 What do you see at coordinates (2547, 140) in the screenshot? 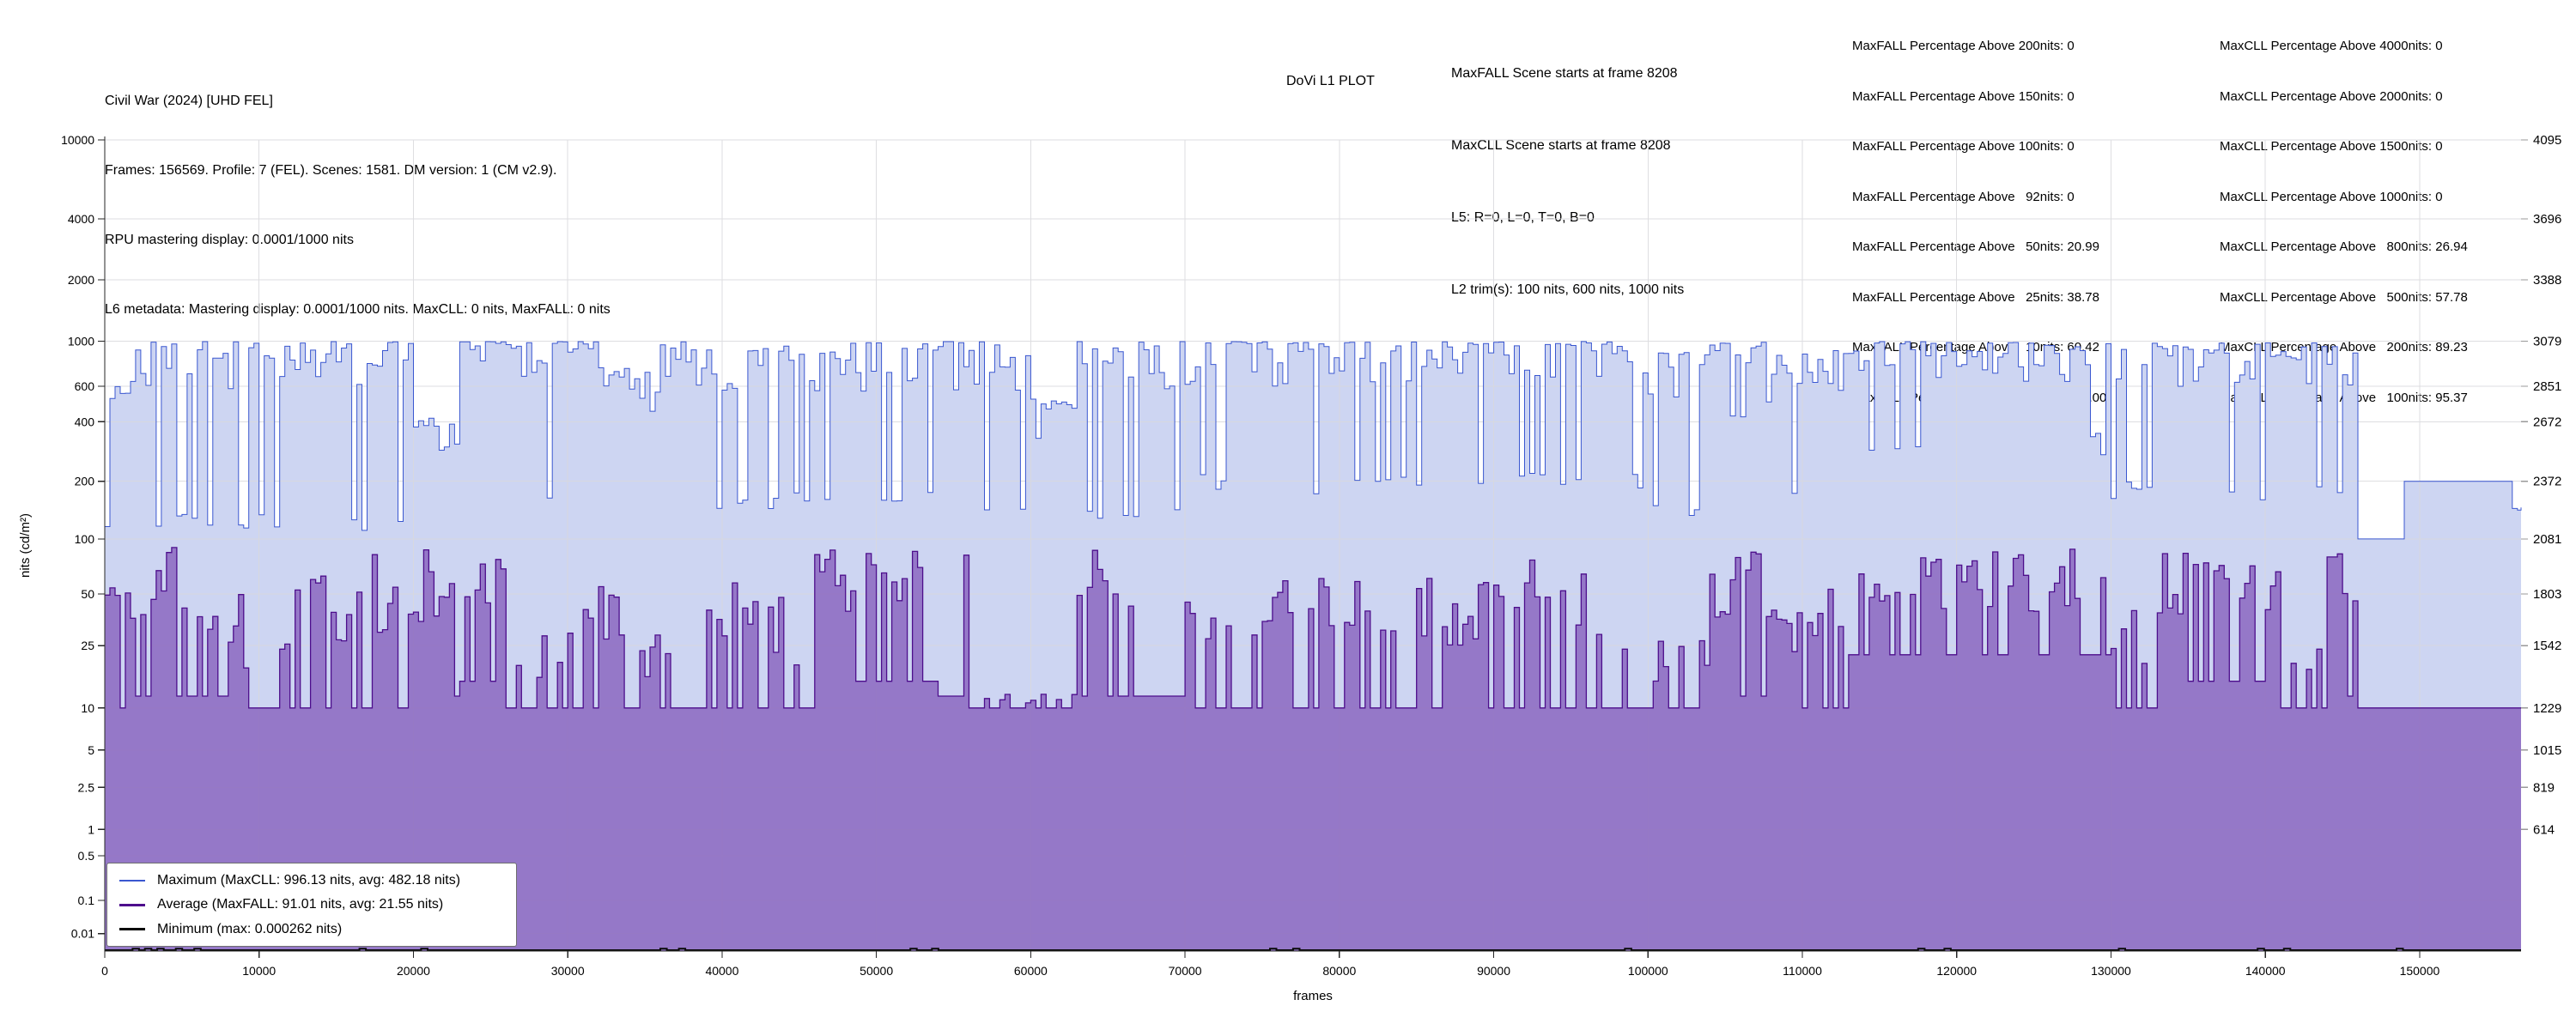
I see `pq-code-tick-label: 4095` at bounding box center [2547, 140].